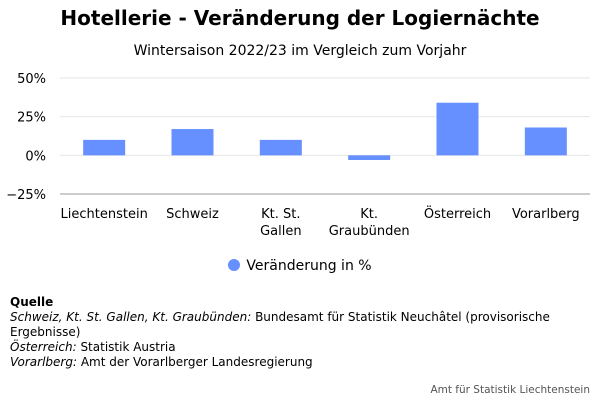  I want to click on source-heading: Quelle, so click(32, 302).